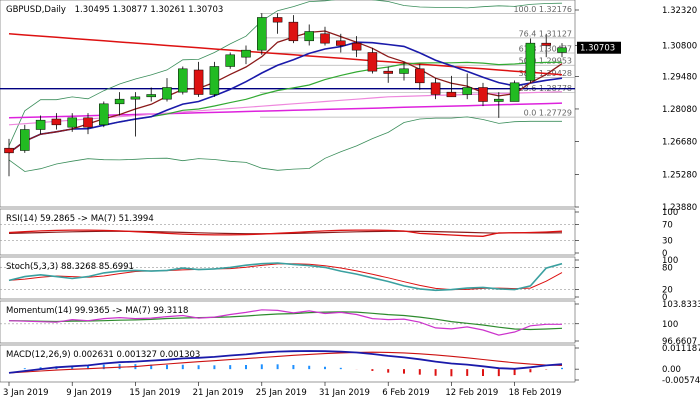 The width and height of the screenshot is (700, 404). I want to click on fib-label: 50.0 1.29953, so click(545, 61).